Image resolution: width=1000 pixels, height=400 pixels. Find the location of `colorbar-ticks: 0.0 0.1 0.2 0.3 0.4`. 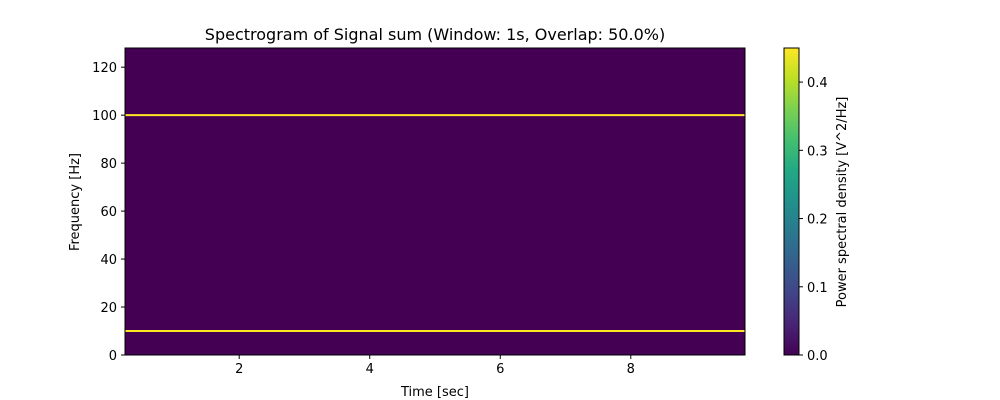

colorbar-ticks: 0.0 0.1 0.2 0.3 0.4 is located at coordinates (813, 220).